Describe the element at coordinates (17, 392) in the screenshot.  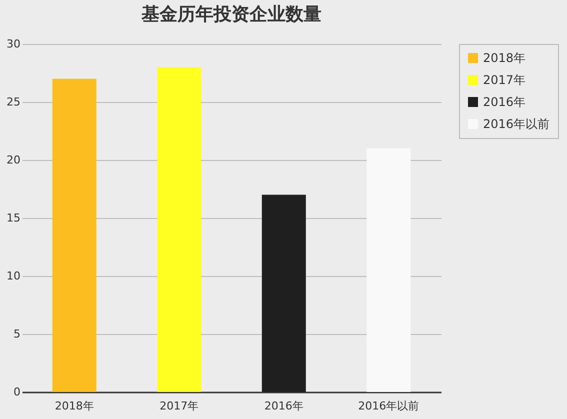
I see `y-tick-label: 0` at that location.